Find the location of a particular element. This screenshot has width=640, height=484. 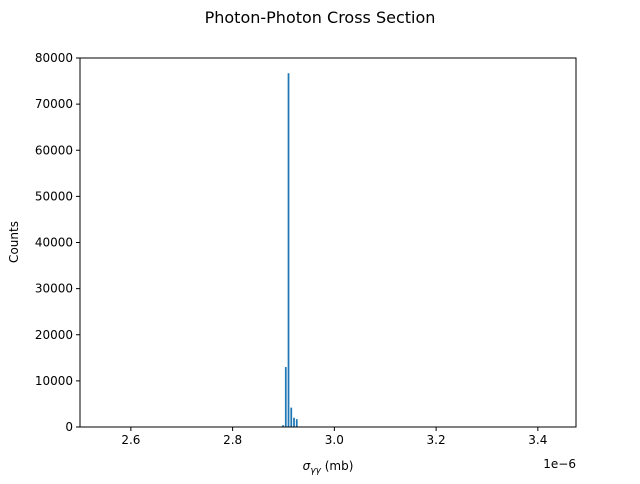

y-axis-label: Counts is located at coordinates (14, 242).